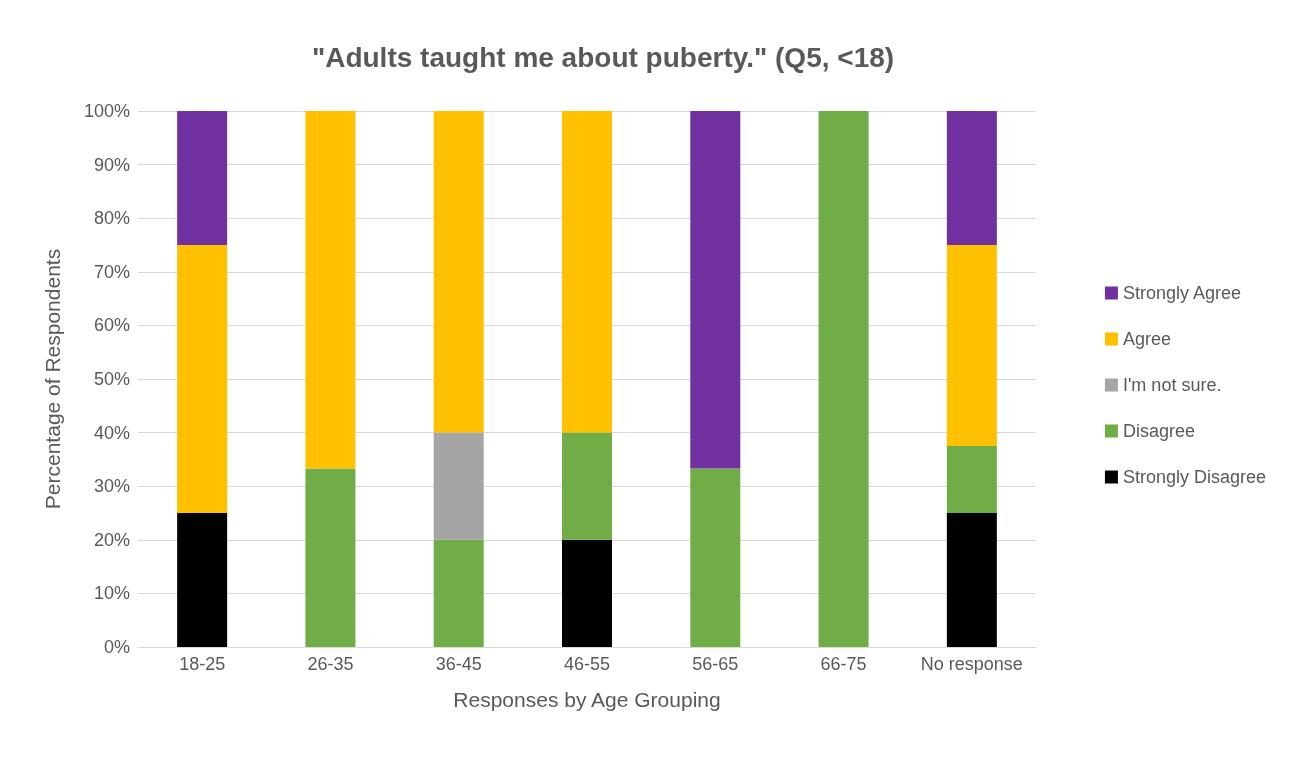  What do you see at coordinates (52, 379) in the screenshot?
I see `y-axis-title: Percentage of Respondents` at bounding box center [52, 379].